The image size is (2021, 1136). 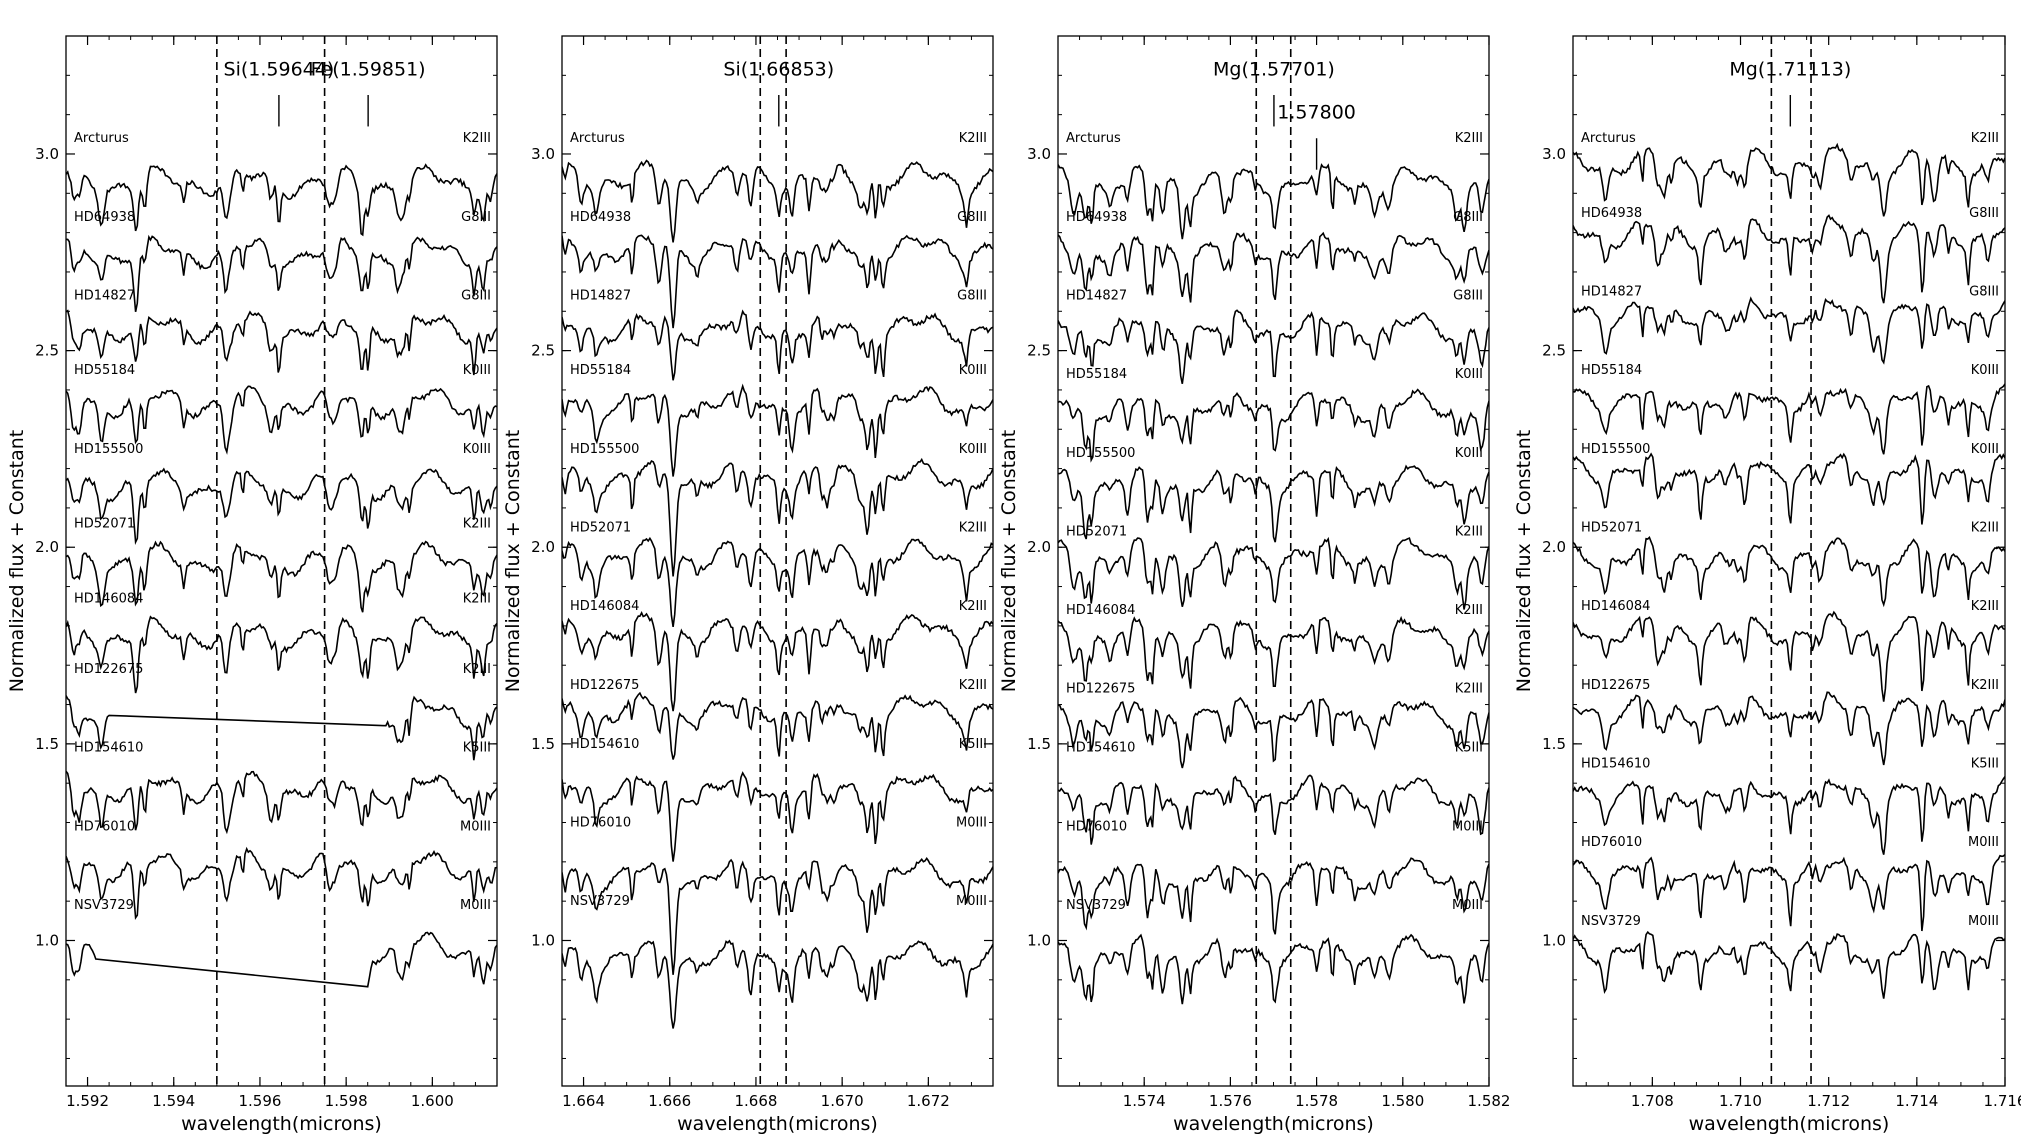 I want to click on line-id-label: 1.57800, so click(x=1316, y=113).